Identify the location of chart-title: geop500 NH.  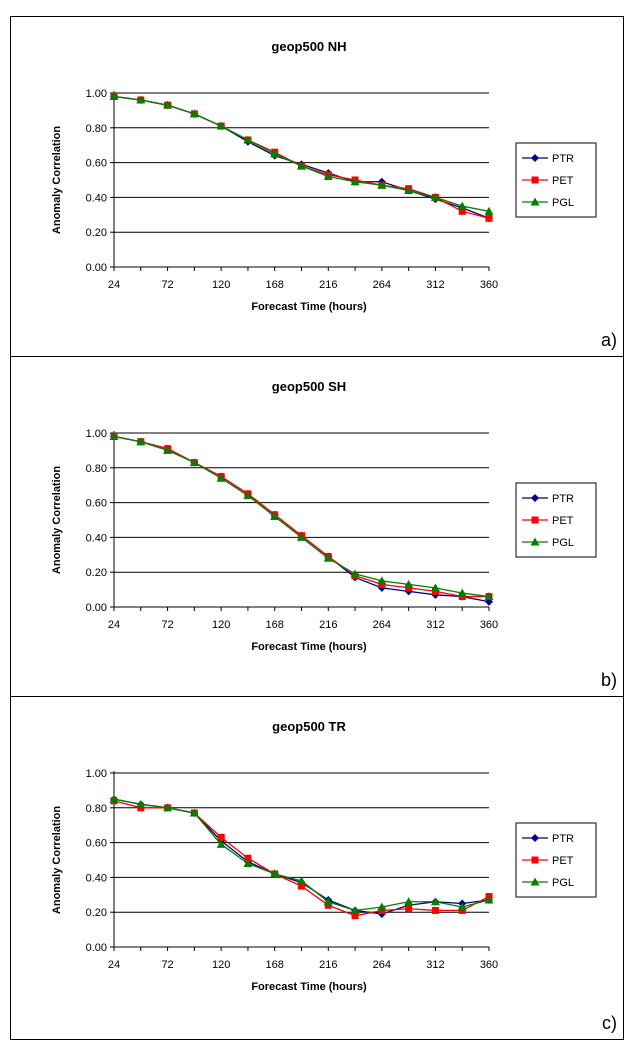
(308, 46).